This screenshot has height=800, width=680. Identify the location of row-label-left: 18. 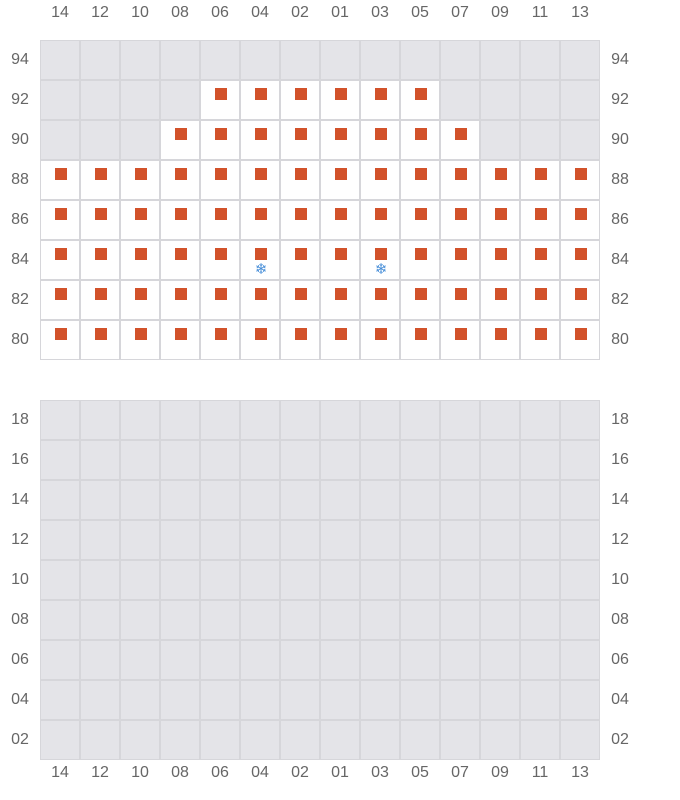
(20, 419).